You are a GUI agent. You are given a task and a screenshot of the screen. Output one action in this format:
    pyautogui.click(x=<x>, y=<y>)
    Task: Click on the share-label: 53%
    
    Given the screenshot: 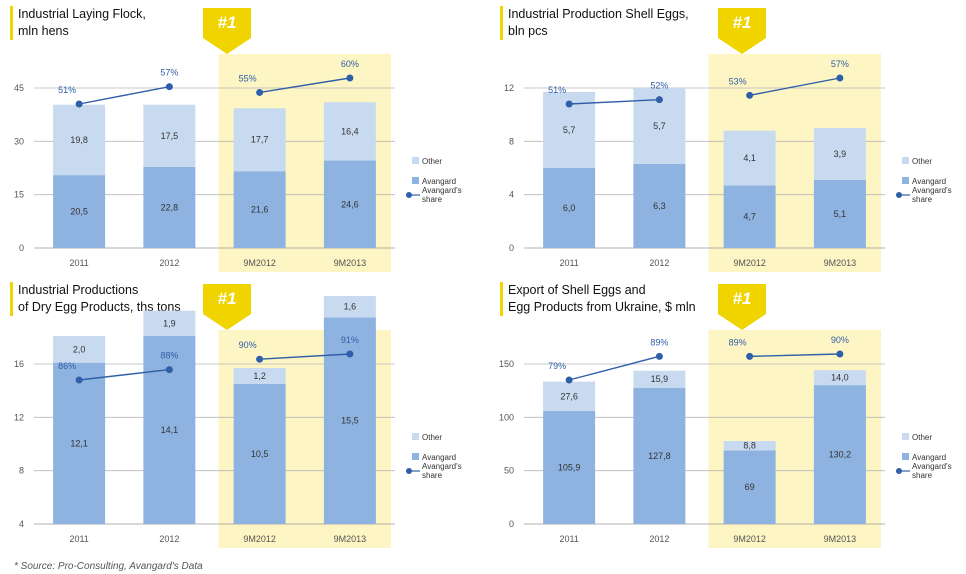 What is the action you would take?
    pyautogui.click(x=738, y=81)
    